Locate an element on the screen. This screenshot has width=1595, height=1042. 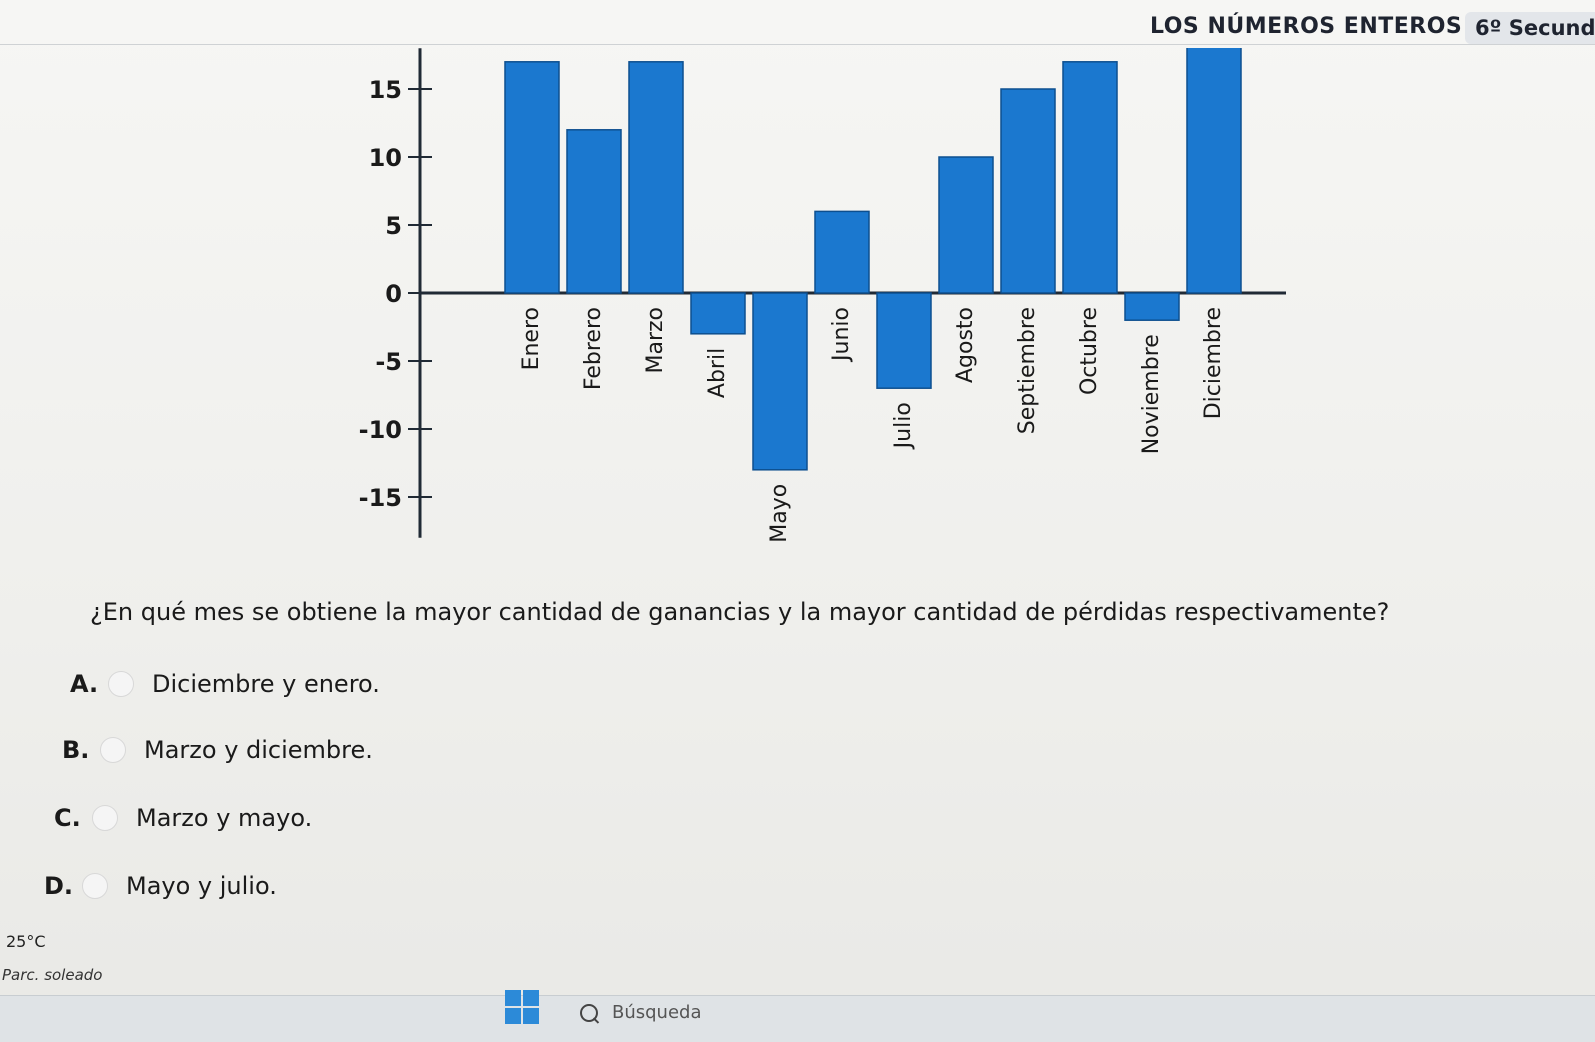
option-letter: C. is located at coordinates (67, 818).